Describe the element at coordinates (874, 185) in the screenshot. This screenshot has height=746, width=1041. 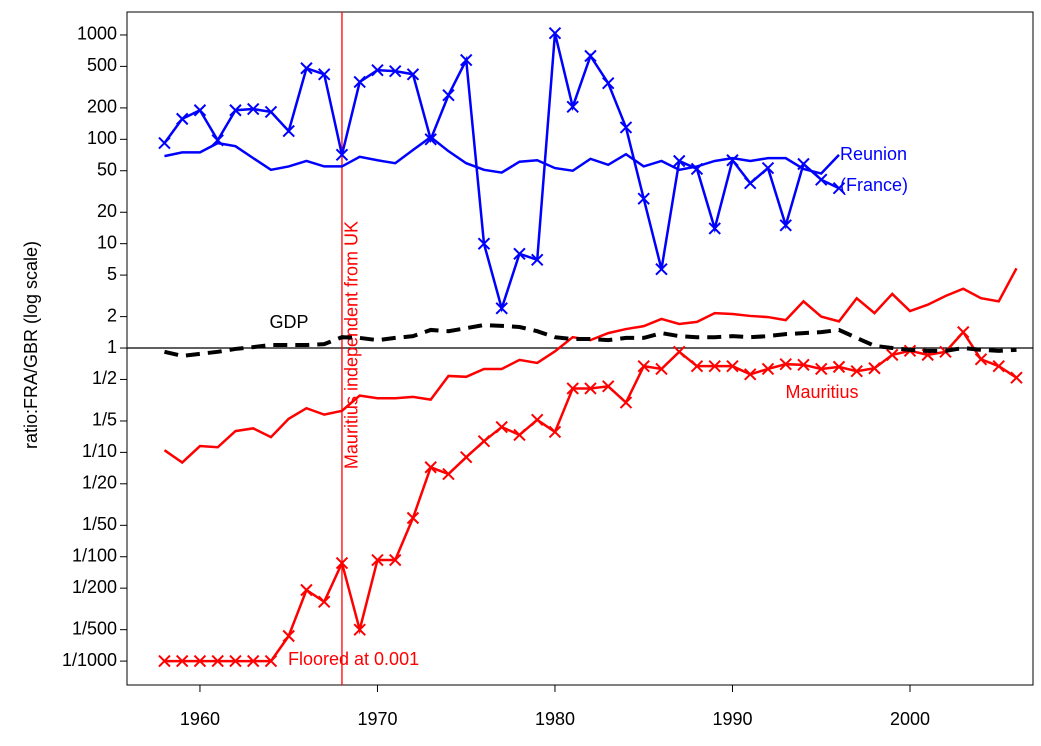
I see `annotation: (France)` at that location.